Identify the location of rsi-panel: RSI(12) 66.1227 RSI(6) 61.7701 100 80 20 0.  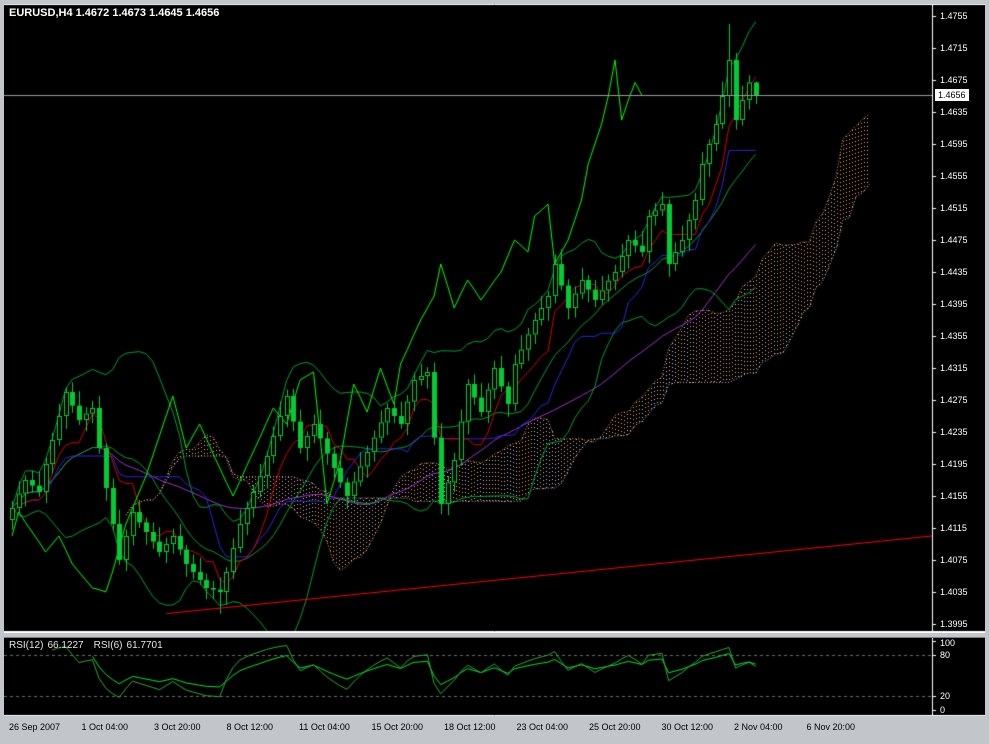
(494, 677).